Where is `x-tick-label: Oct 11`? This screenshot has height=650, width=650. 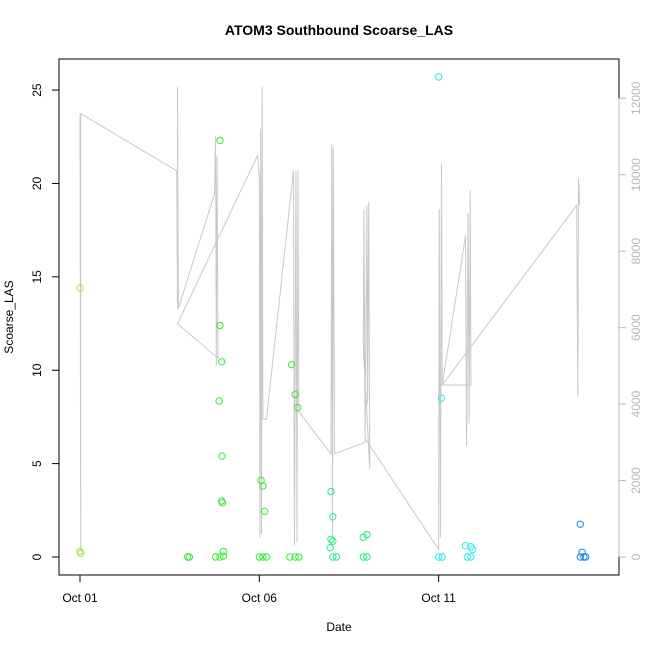 x-tick-label: Oct 11 is located at coordinates (438, 598).